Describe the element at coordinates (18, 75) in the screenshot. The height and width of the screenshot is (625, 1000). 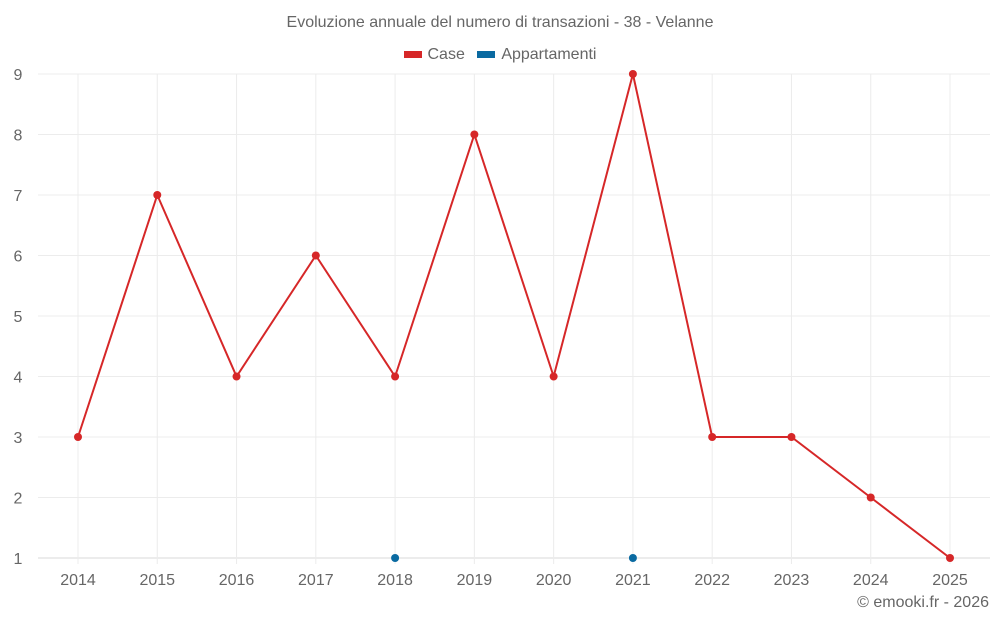
I see `y-tick-label: 9` at that location.